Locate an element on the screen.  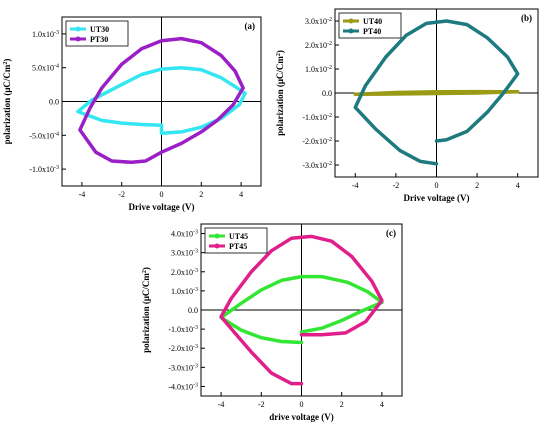
legend-label: PT45 is located at coordinates (238, 246).